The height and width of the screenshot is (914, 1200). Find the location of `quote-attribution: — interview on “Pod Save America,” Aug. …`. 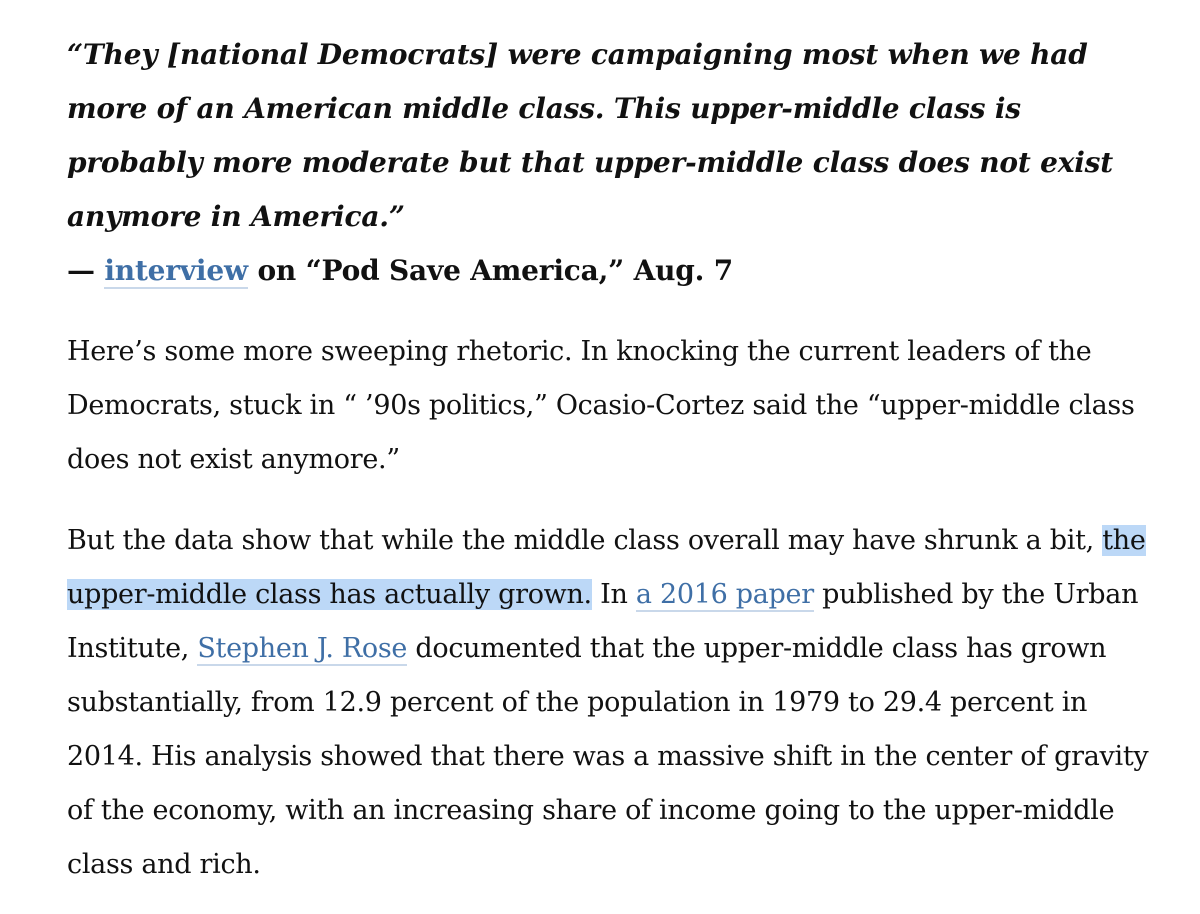

quote-attribution: — interview on “Pod Save America,” Aug. … is located at coordinates (612, 271).